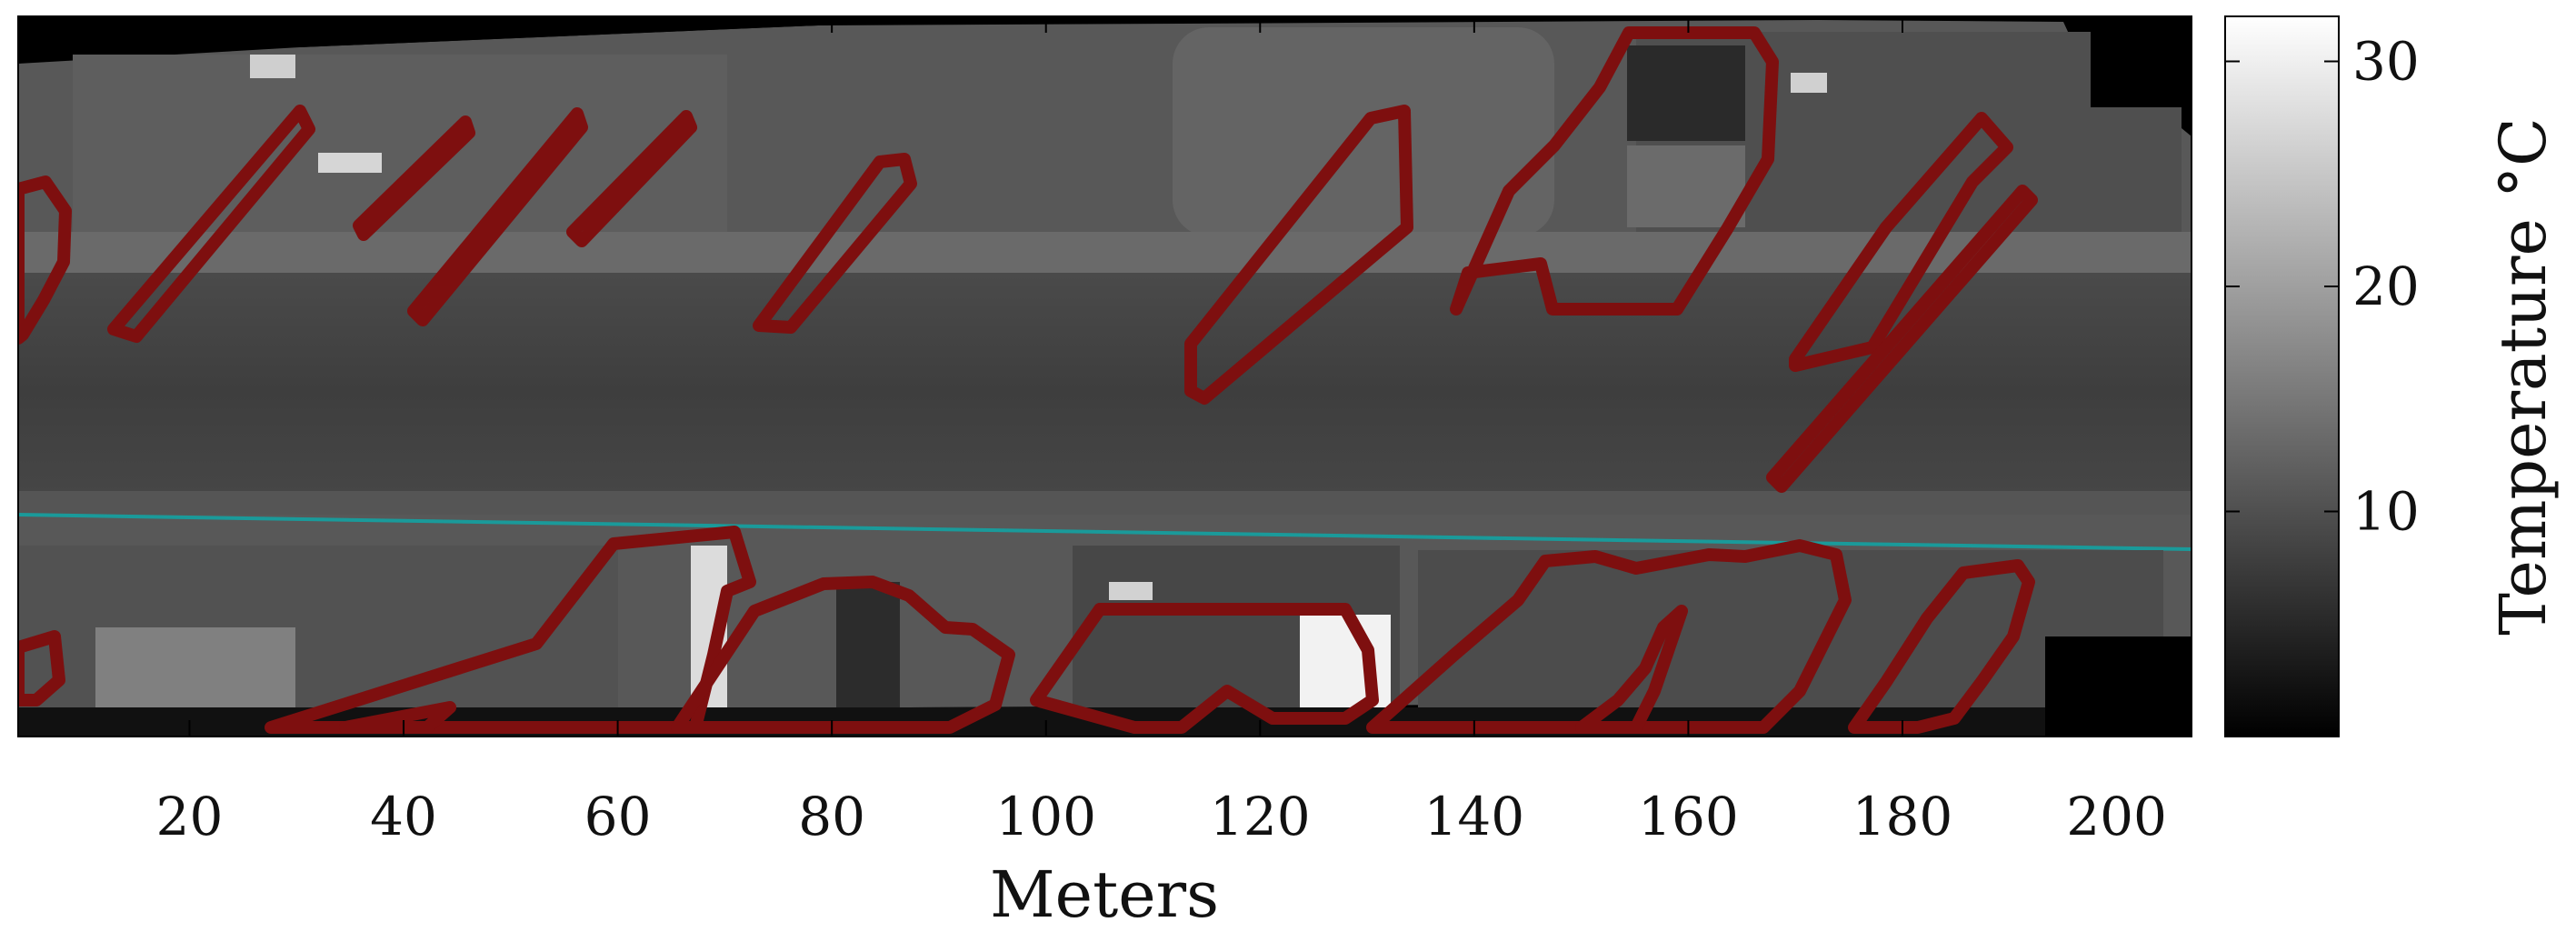 The width and height of the screenshot is (2576, 932). Describe the element at coordinates (403, 816) in the screenshot. I see `x-tick-label: 40` at that location.